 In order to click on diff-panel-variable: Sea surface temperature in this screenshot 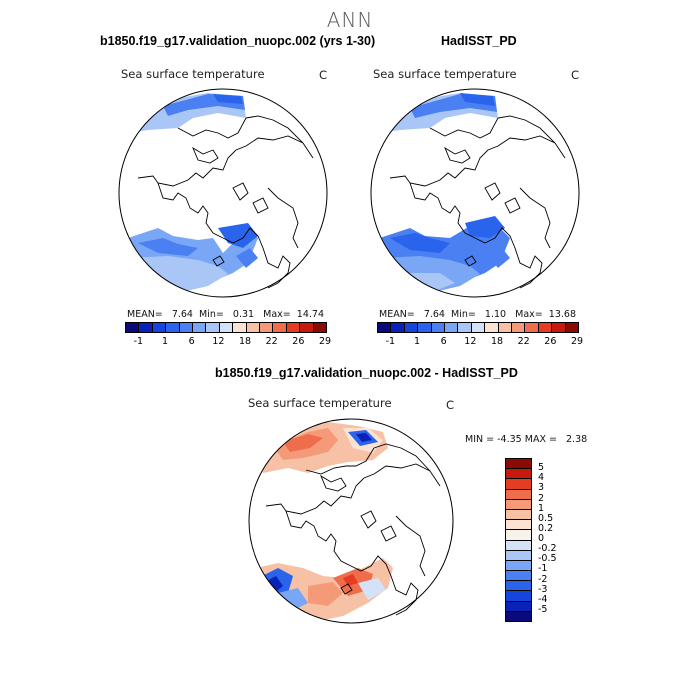, I will do `click(320, 403)`.